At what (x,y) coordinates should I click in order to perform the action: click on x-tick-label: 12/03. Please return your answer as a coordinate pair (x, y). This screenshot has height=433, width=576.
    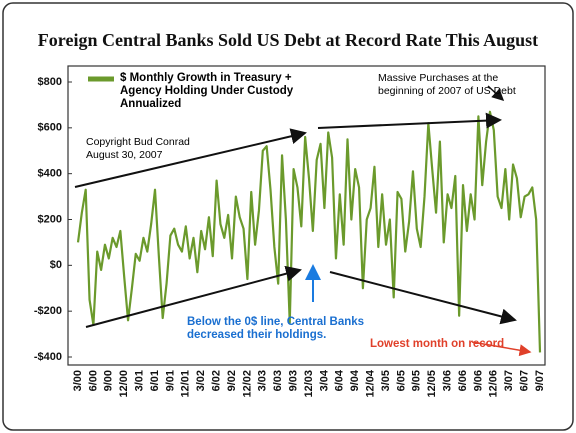
    Looking at the image, I should click on (309, 384).